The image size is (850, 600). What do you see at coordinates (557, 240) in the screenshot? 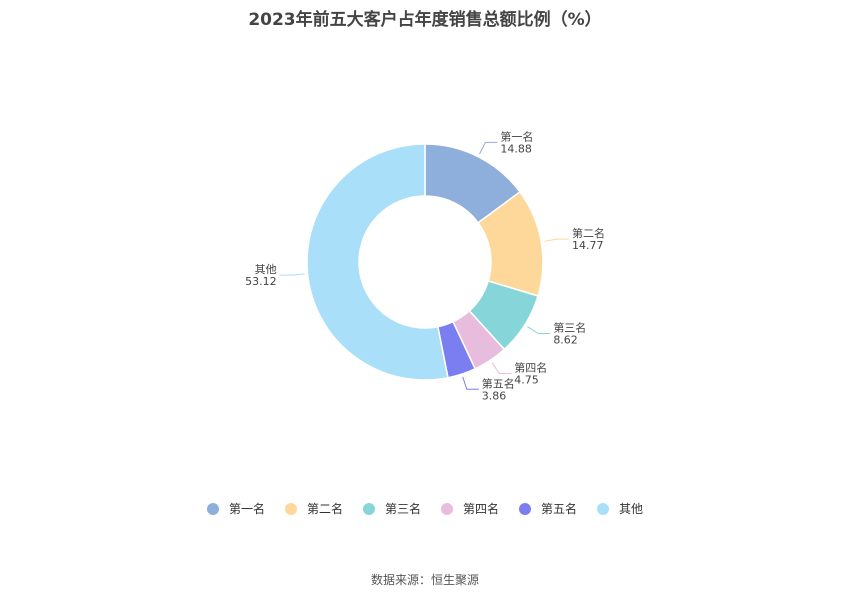
I see `leader-line-second` at bounding box center [557, 240].